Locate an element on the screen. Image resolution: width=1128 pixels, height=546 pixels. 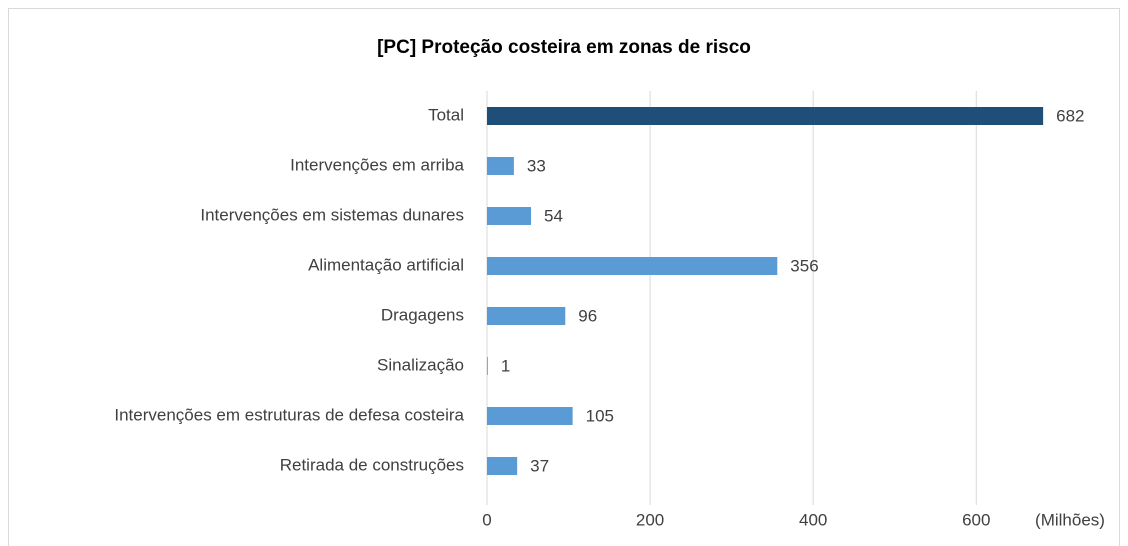
x-tick-label: 0 is located at coordinates (486, 519).